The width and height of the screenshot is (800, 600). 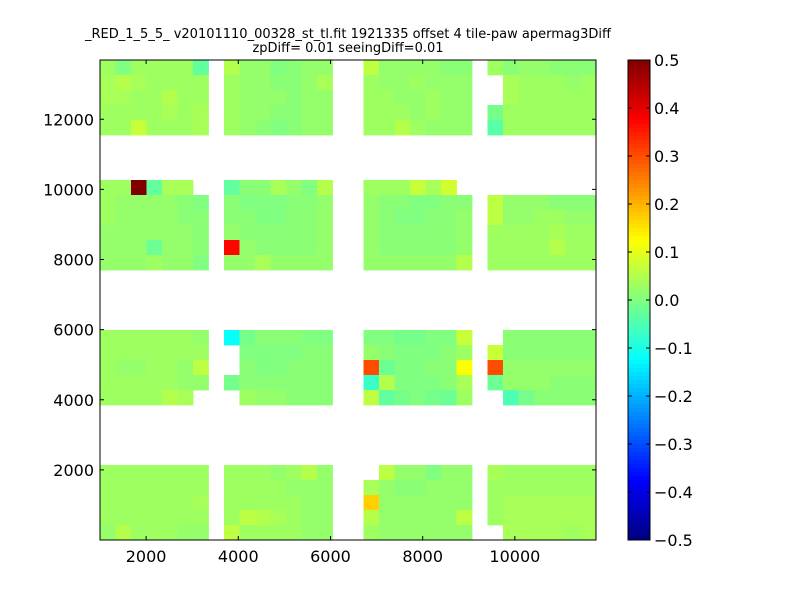 I want to click on colorbar-tick-label: 0.0, so click(x=666, y=300).